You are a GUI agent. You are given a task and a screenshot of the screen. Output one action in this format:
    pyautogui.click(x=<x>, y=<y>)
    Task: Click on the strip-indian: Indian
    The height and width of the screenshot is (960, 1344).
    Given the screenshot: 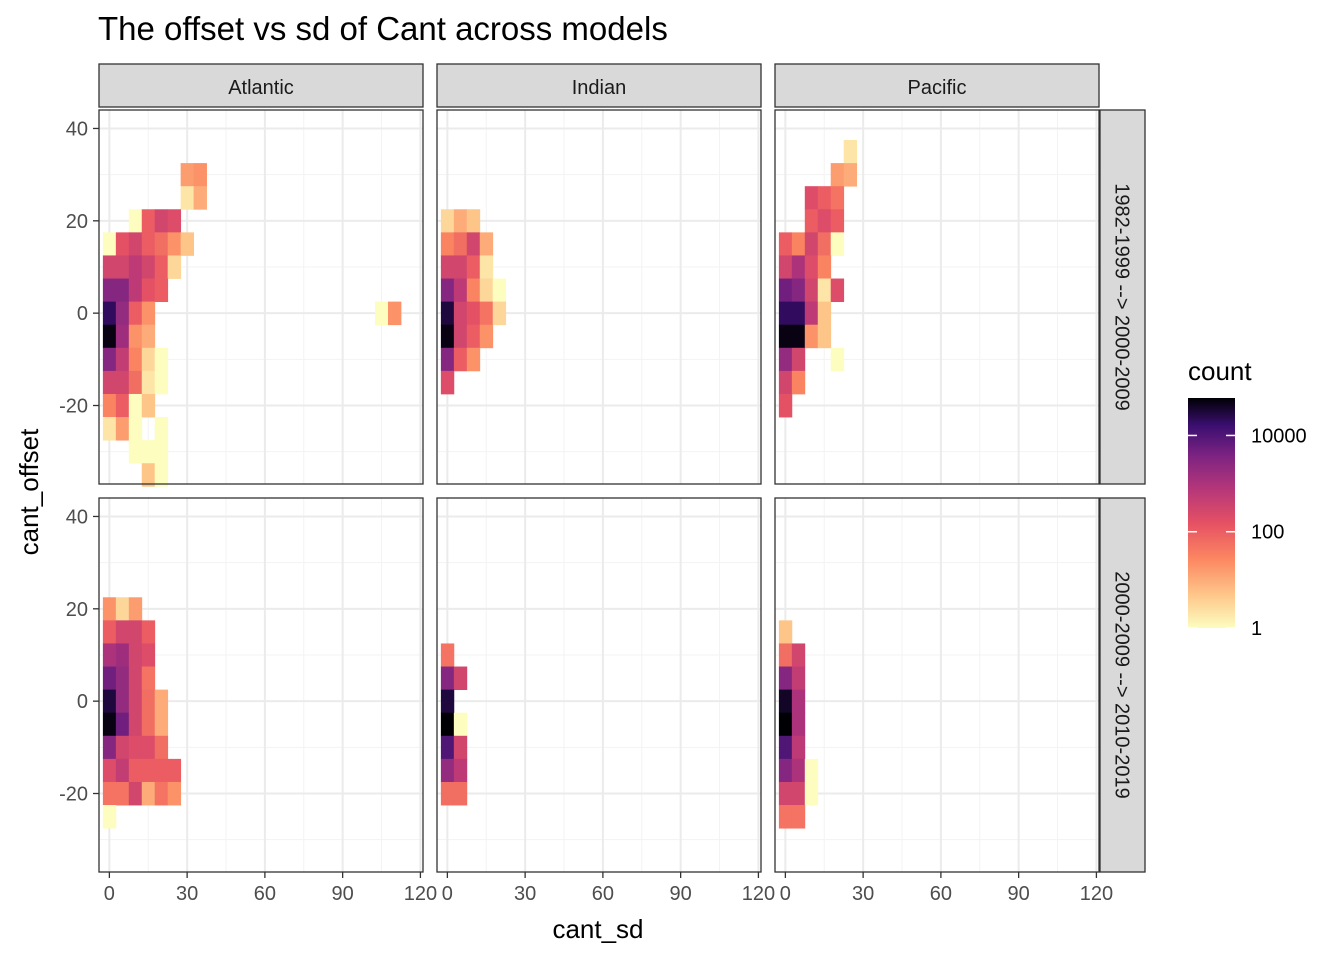 What is the action you would take?
    pyautogui.click(x=599, y=85)
    